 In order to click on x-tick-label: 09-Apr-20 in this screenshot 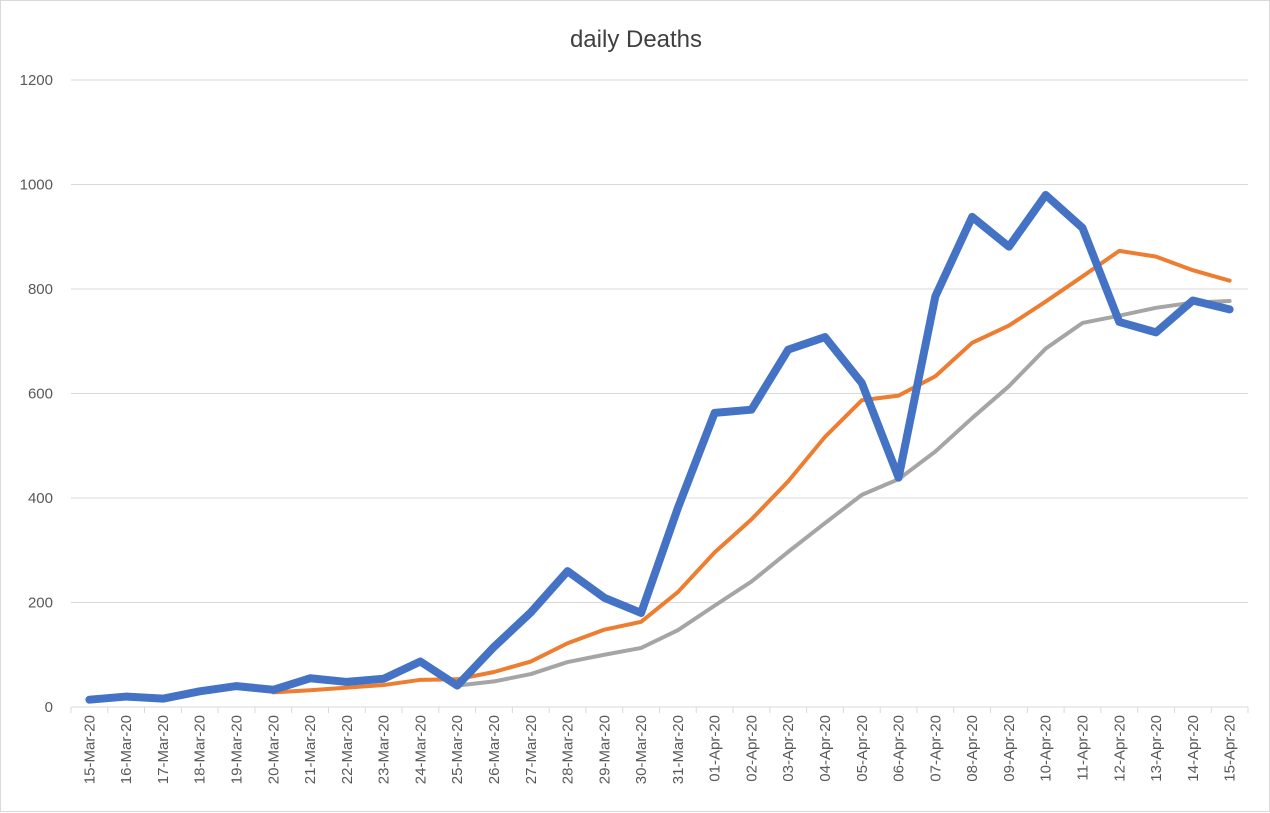, I will do `click(1009, 748)`.